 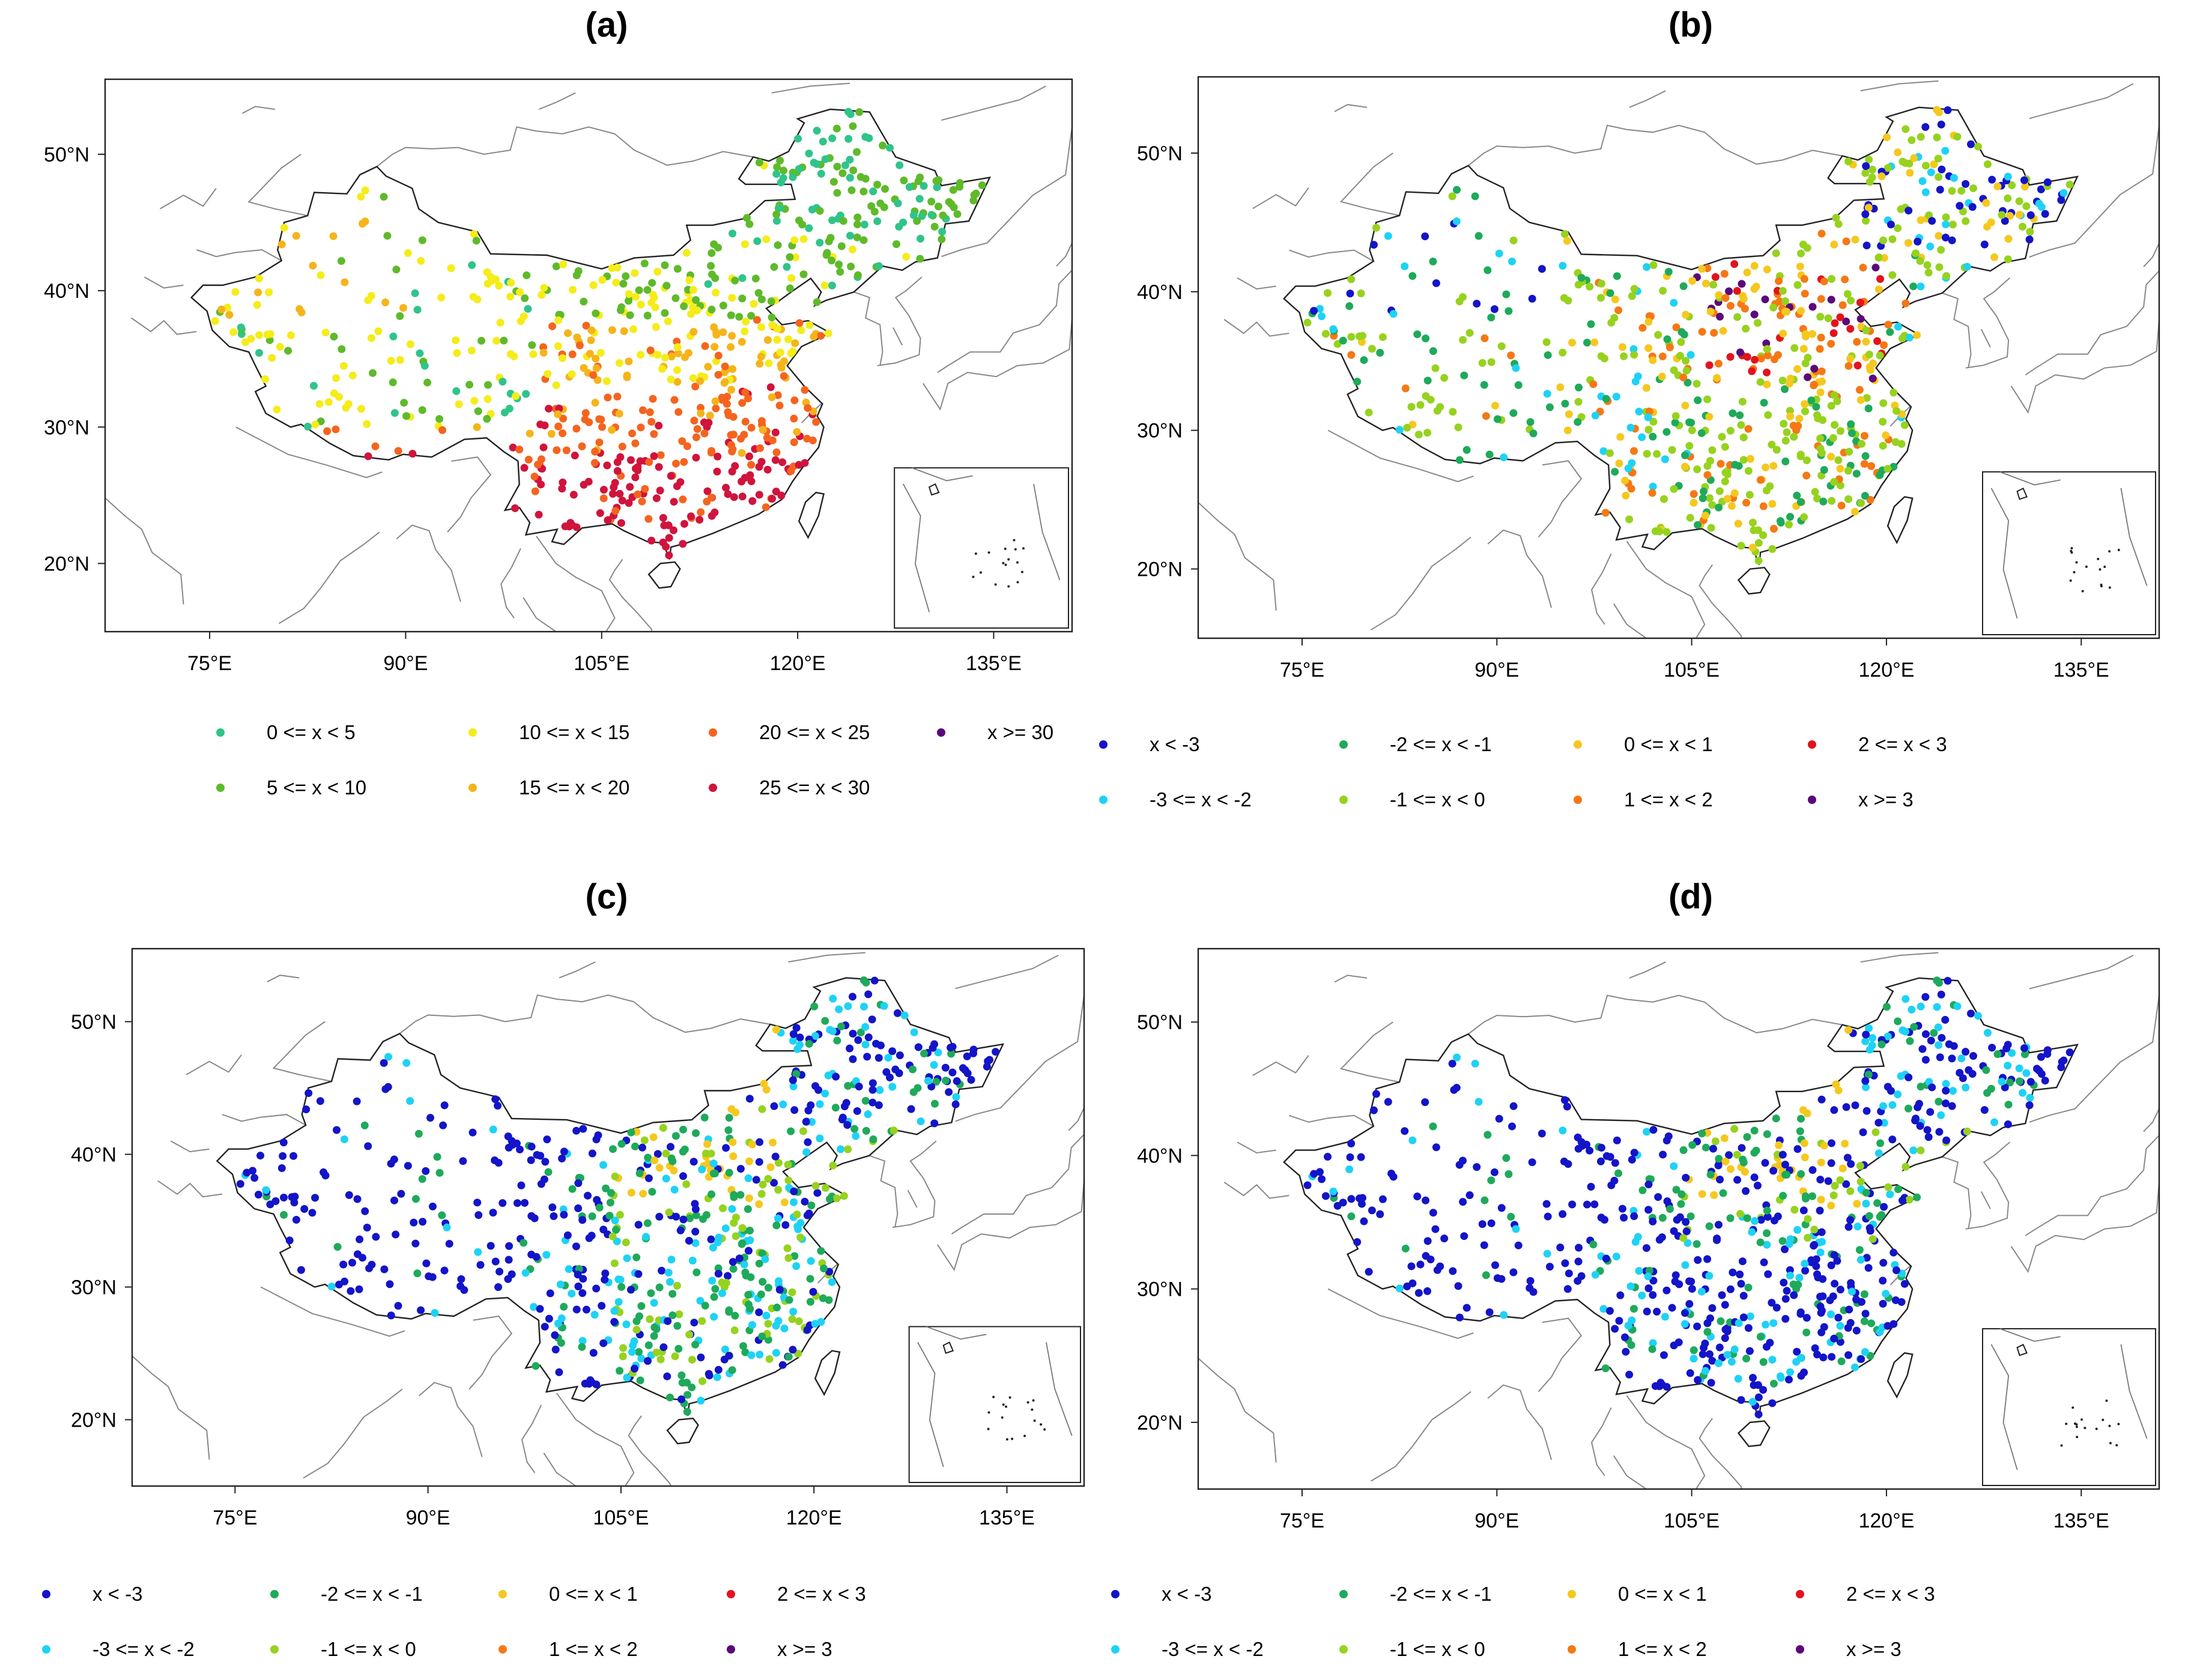 I want to click on panel-c-title: (c), so click(x=606, y=896).